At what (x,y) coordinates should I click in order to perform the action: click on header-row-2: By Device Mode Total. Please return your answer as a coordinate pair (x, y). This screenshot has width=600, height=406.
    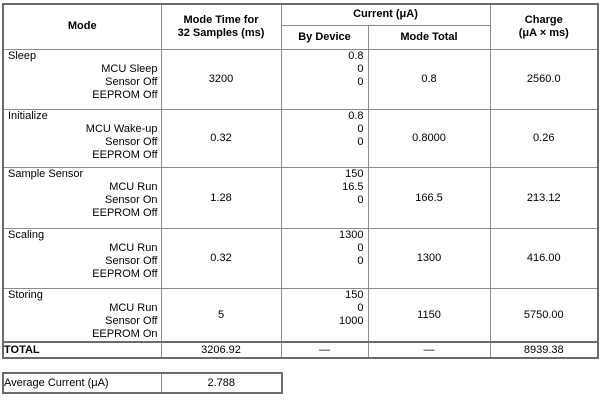
    Looking at the image, I should click on (300, 37).